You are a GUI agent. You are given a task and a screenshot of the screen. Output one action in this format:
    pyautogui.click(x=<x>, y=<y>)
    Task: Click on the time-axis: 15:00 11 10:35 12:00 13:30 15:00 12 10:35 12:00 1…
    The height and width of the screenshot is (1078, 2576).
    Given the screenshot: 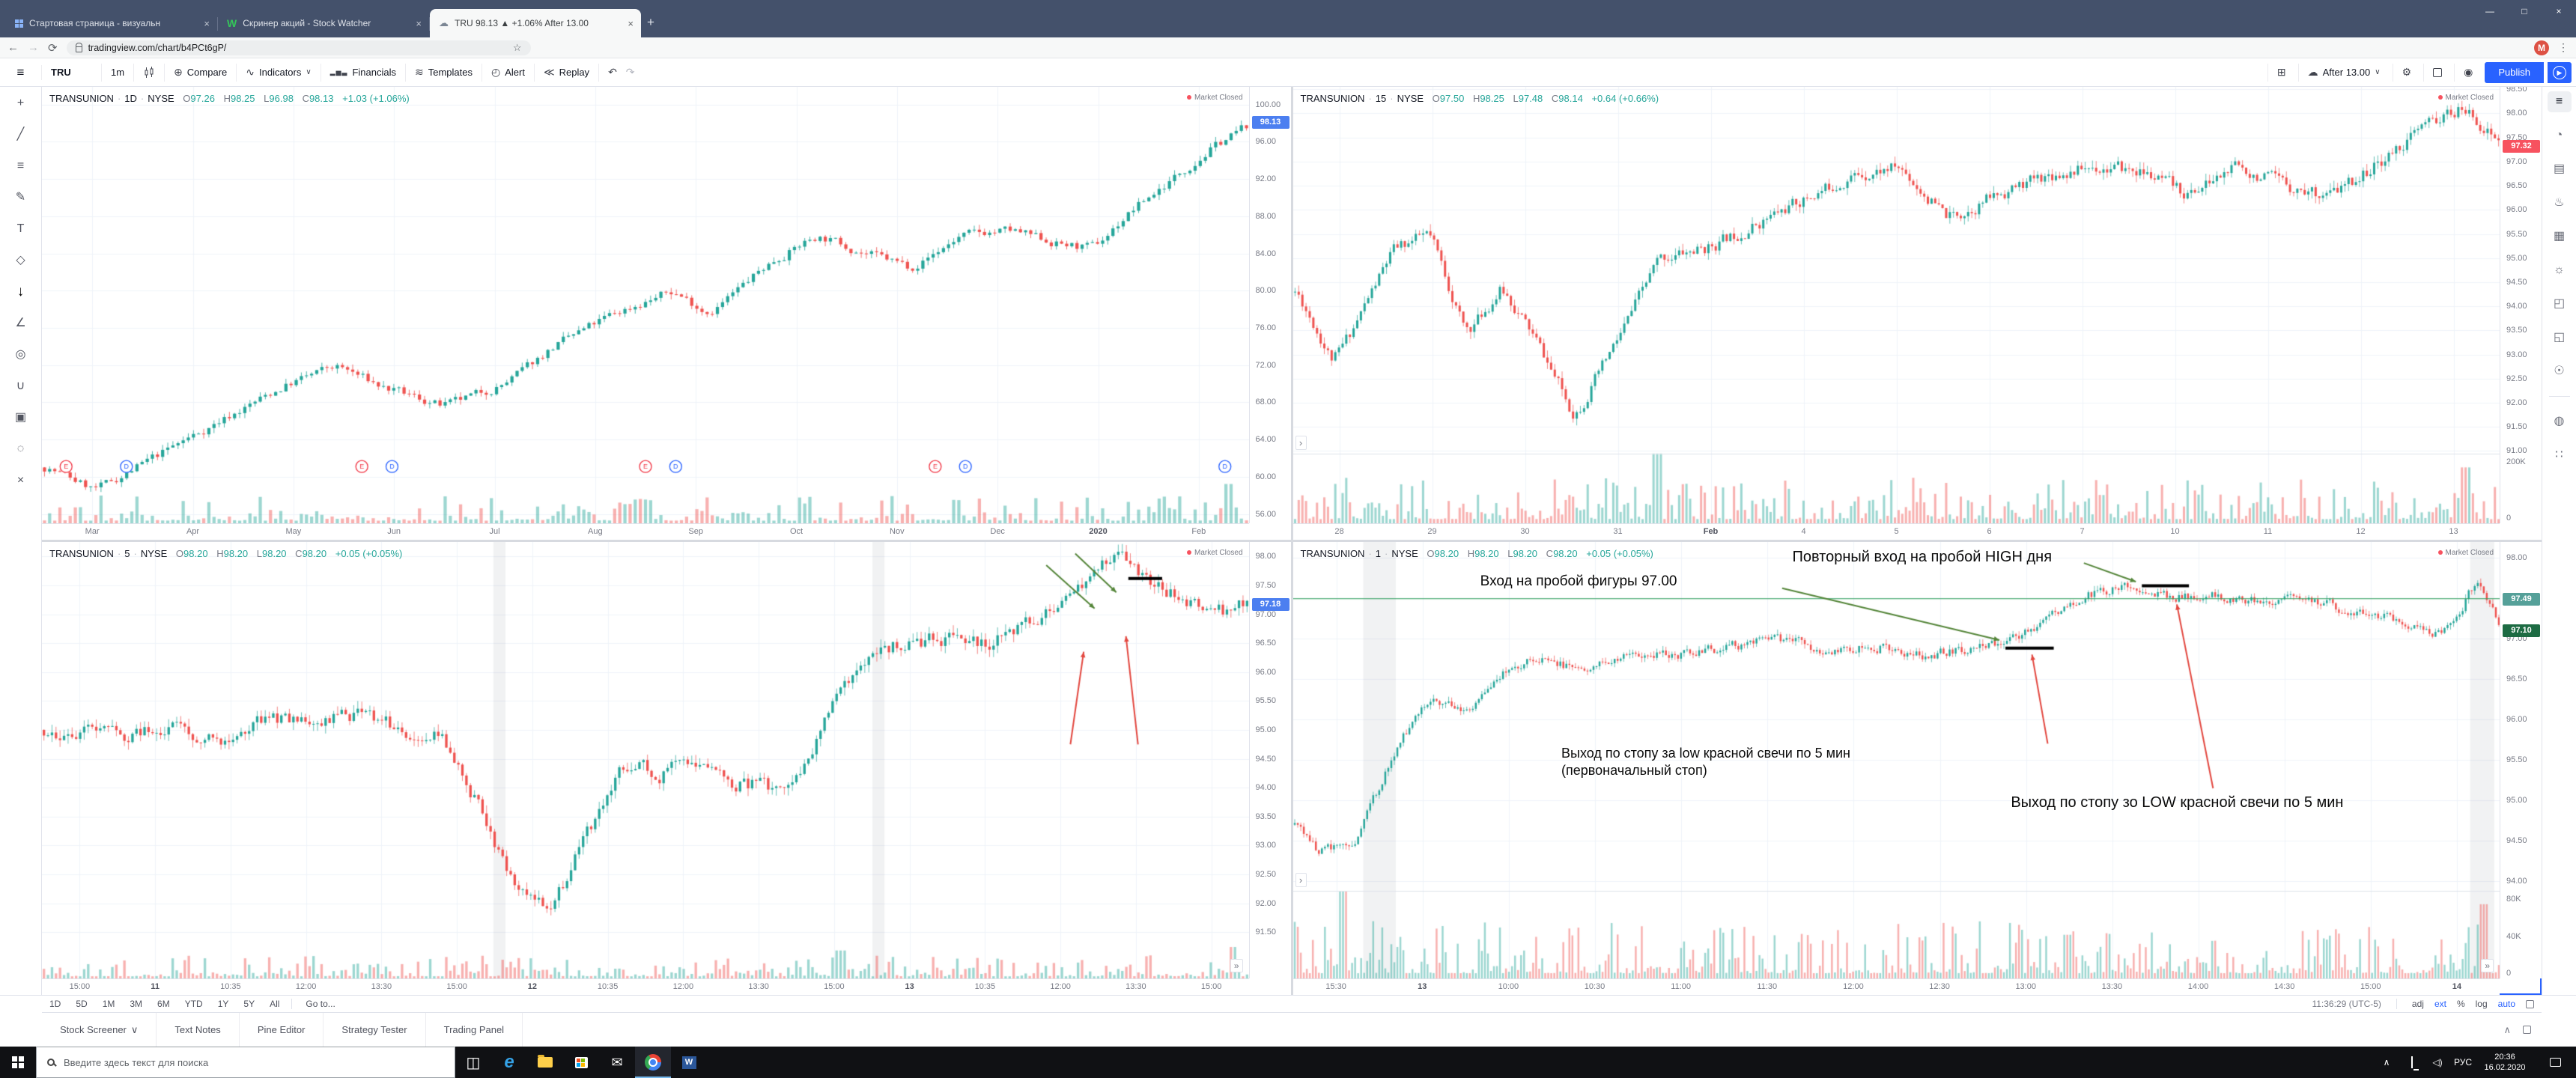 What is the action you would take?
    pyautogui.click(x=645, y=986)
    